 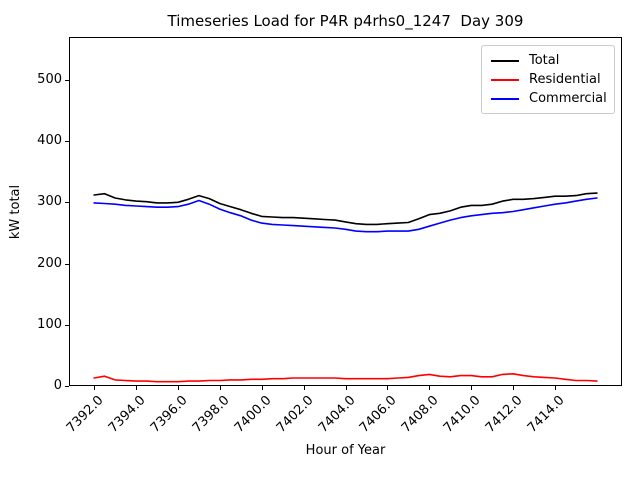 What do you see at coordinates (544, 60) in the screenshot?
I see `legend-label-total: Total` at bounding box center [544, 60].